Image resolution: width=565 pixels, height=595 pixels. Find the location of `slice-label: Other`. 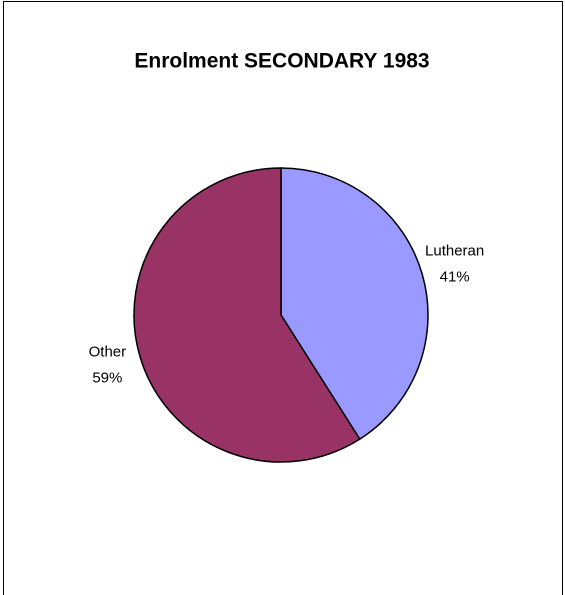

slice-label: Other is located at coordinates (108, 351).